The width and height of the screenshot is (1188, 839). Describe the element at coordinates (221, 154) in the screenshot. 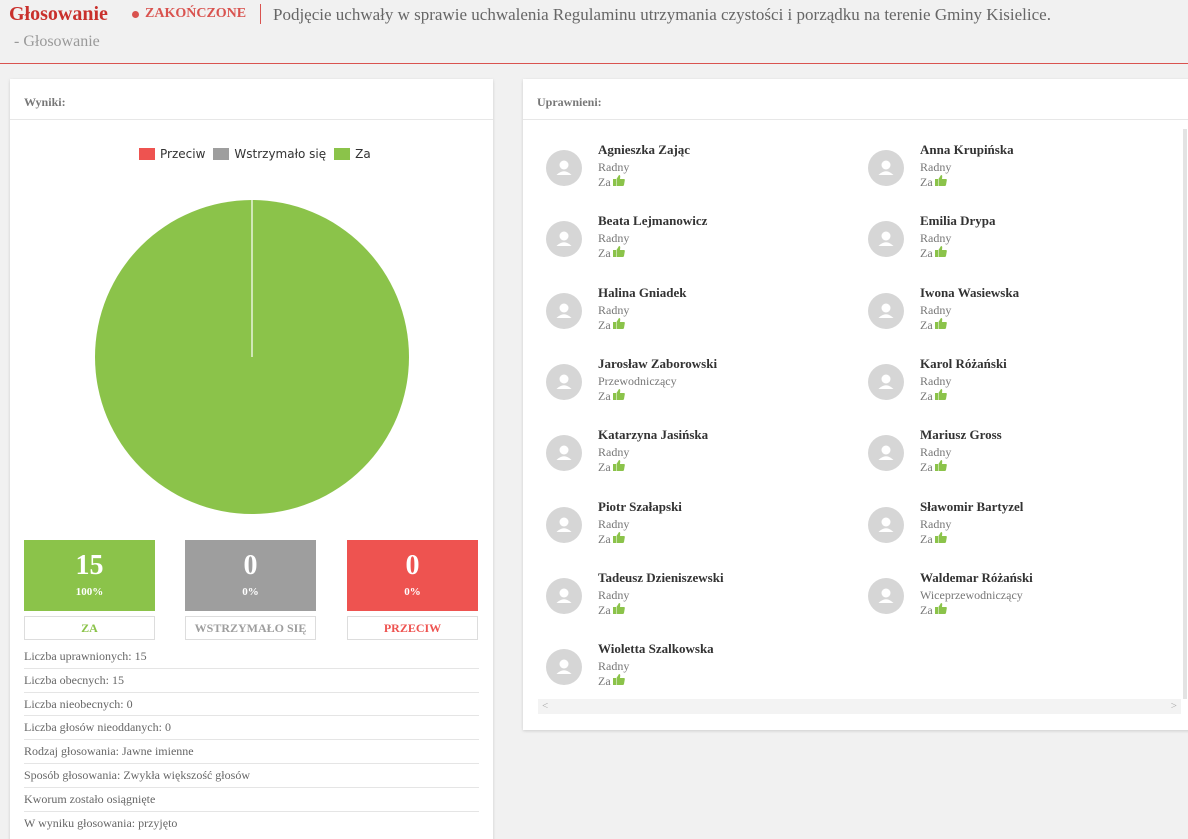

I see `legend-swatch-abstain` at that location.